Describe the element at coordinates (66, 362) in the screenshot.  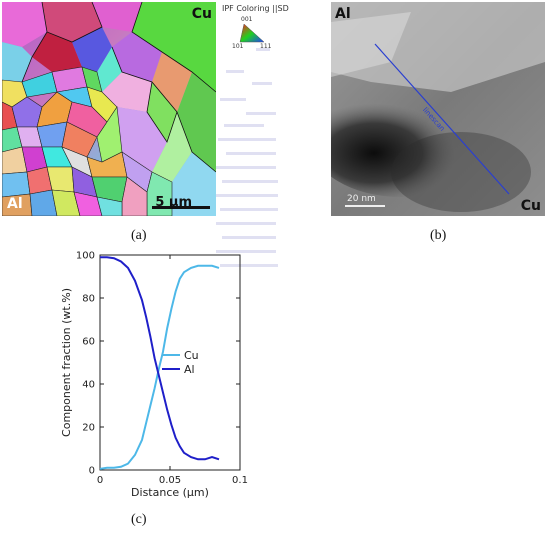
I see `y-axis-label: Component fraction (wt.%)` at that location.